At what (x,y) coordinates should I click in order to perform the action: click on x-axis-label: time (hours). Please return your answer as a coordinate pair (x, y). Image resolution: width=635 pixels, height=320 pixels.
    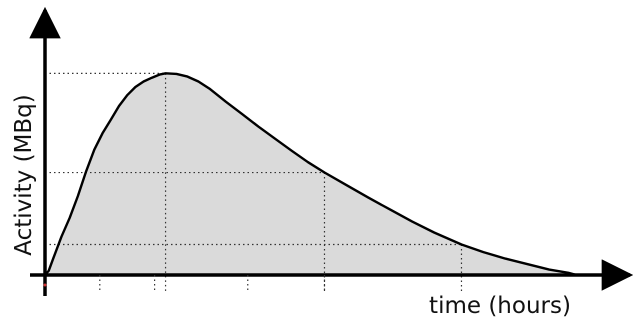
    Looking at the image, I should click on (500, 306).